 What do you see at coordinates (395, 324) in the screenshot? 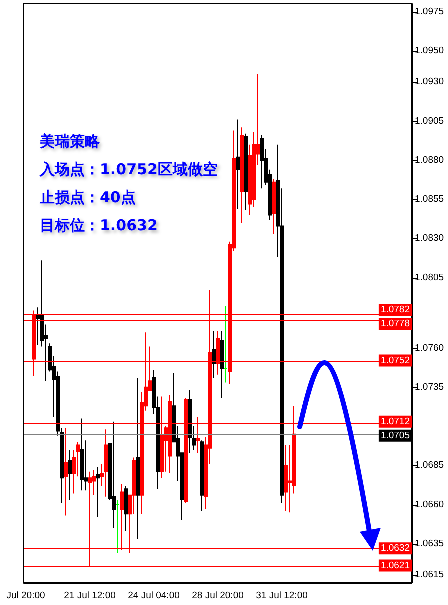
I see `ref-line-label: 1.0778` at bounding box center [395, 324].